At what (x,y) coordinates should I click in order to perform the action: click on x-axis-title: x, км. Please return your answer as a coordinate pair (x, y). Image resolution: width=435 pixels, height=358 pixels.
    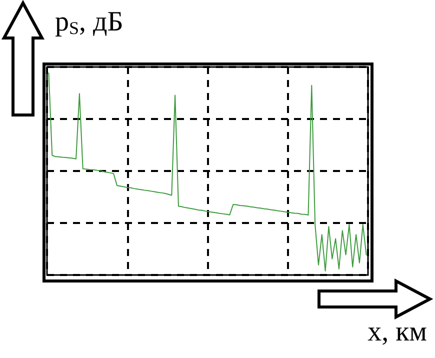
    Looking at the image, I should click on (398, 332).